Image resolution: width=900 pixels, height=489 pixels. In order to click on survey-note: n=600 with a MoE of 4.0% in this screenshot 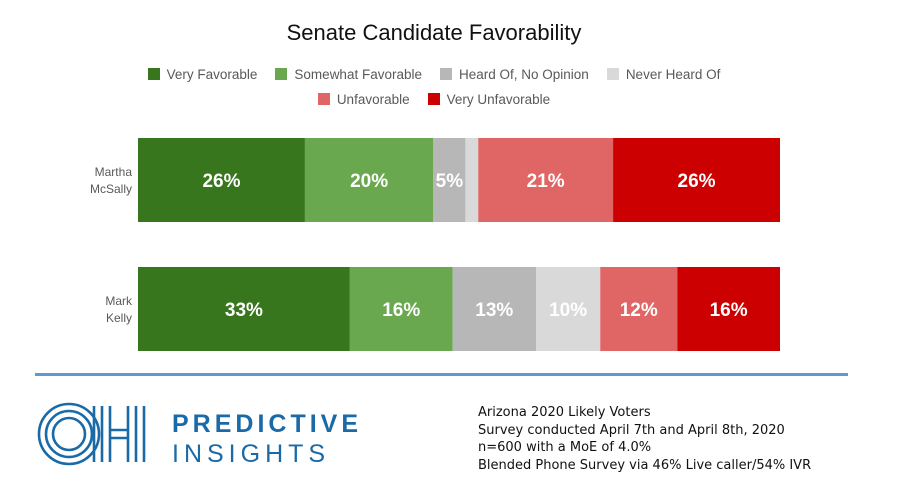, I will do `click(565, 447)`.